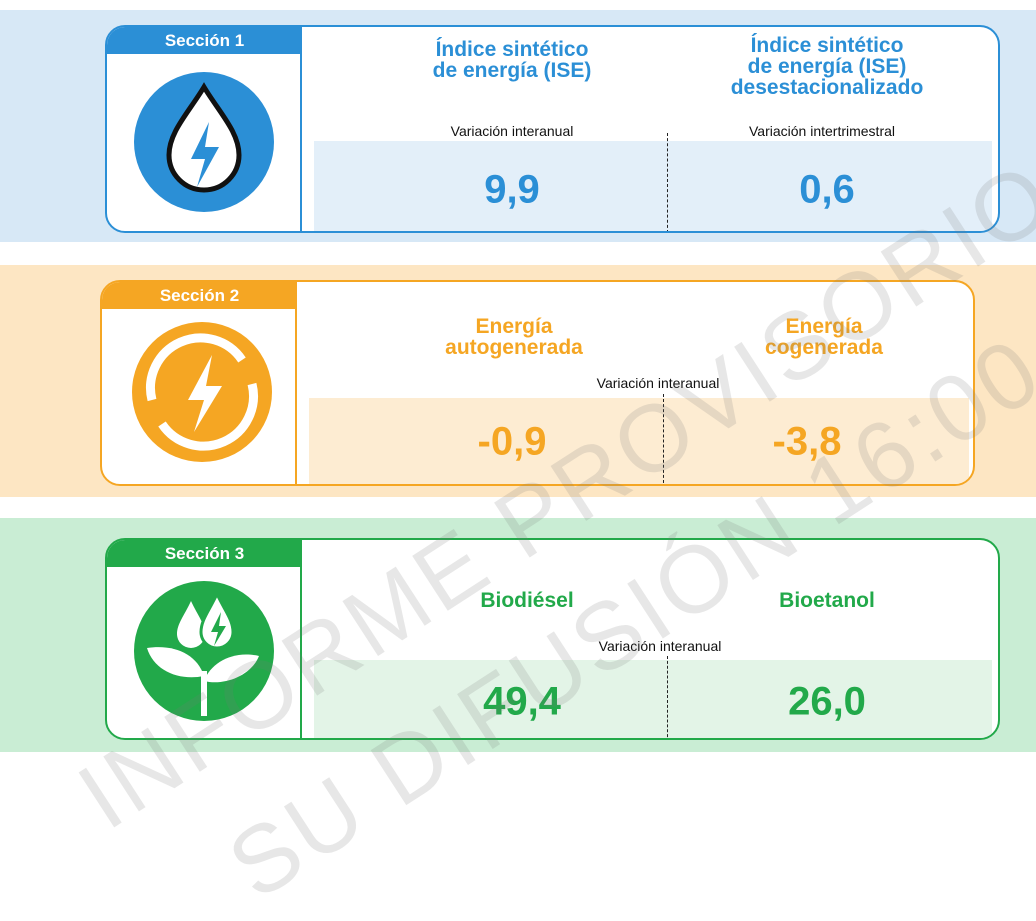 The width and height of the screenshot is (1036, 921). Describe the element at coordinates (827, 189) in the screenshot. I see `indicator-value: 0,6` at that location.